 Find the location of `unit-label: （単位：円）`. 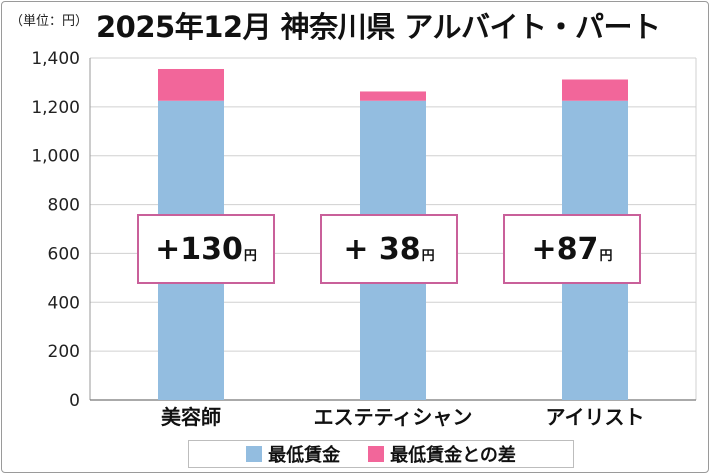

unit-label: （単位：円） is located at coordinates (49, 21).